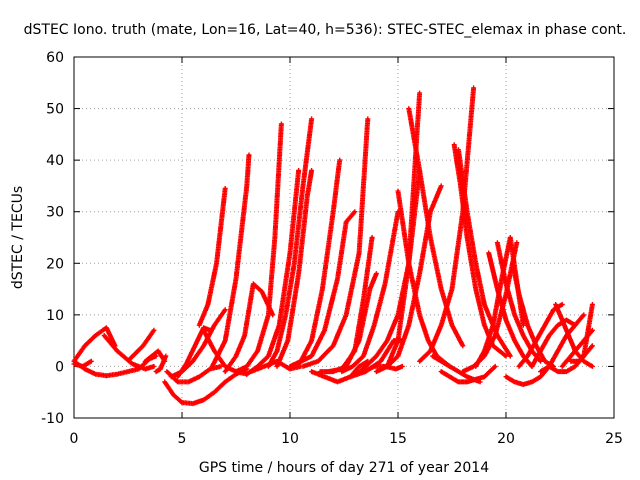  I want to click on x-tick-label: 10, so click(290, 439).